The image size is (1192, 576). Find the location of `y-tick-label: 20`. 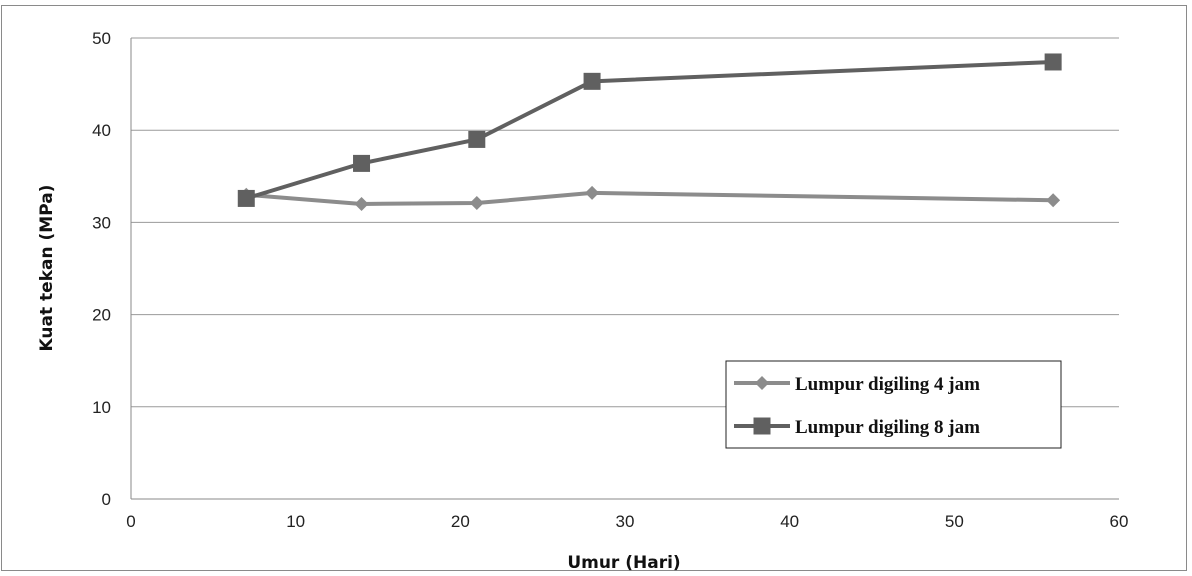

y-tick-label: 20 is located at coordinates (101, 315).